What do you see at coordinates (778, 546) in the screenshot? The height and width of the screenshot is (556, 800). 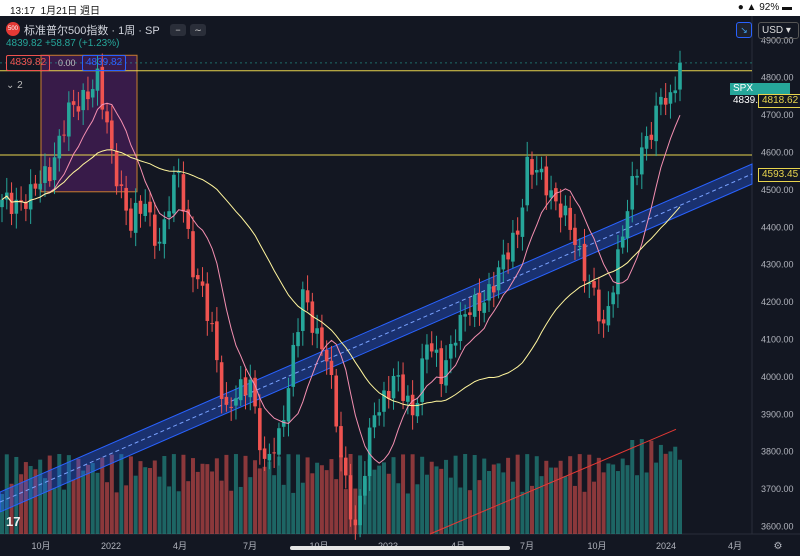 I see `settings-gear-icon: ⚙` at bounding box center [778, 546].